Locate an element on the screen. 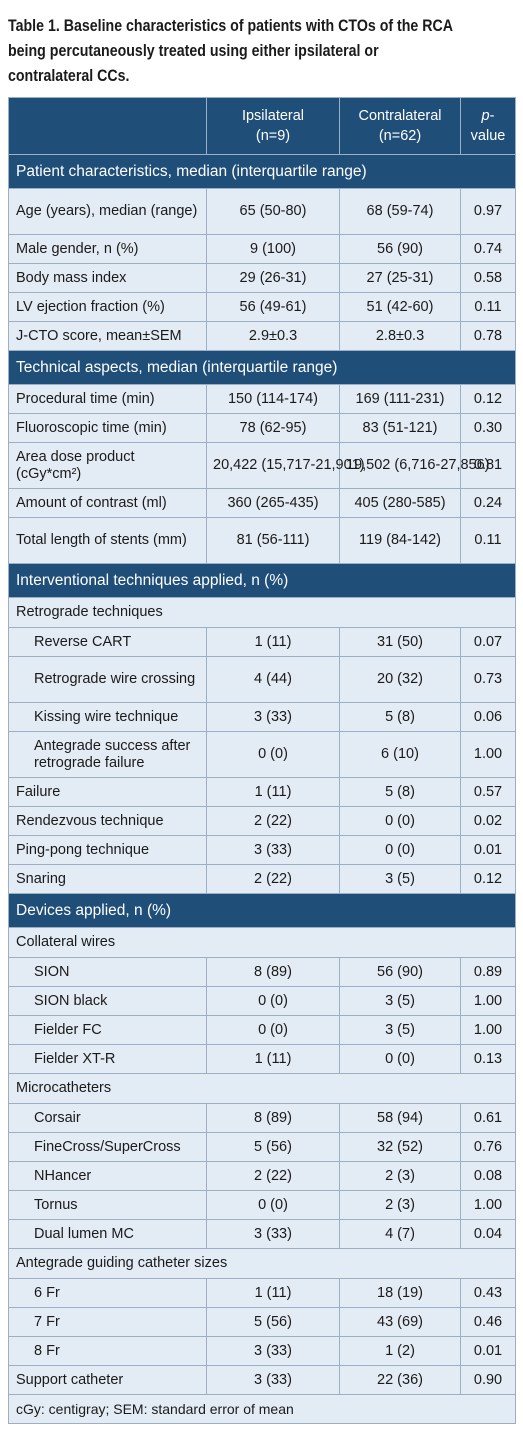 This screenshot has height=1456, width=523. contralateral-value: 58 (94) is located at coordinates (400, 1118).